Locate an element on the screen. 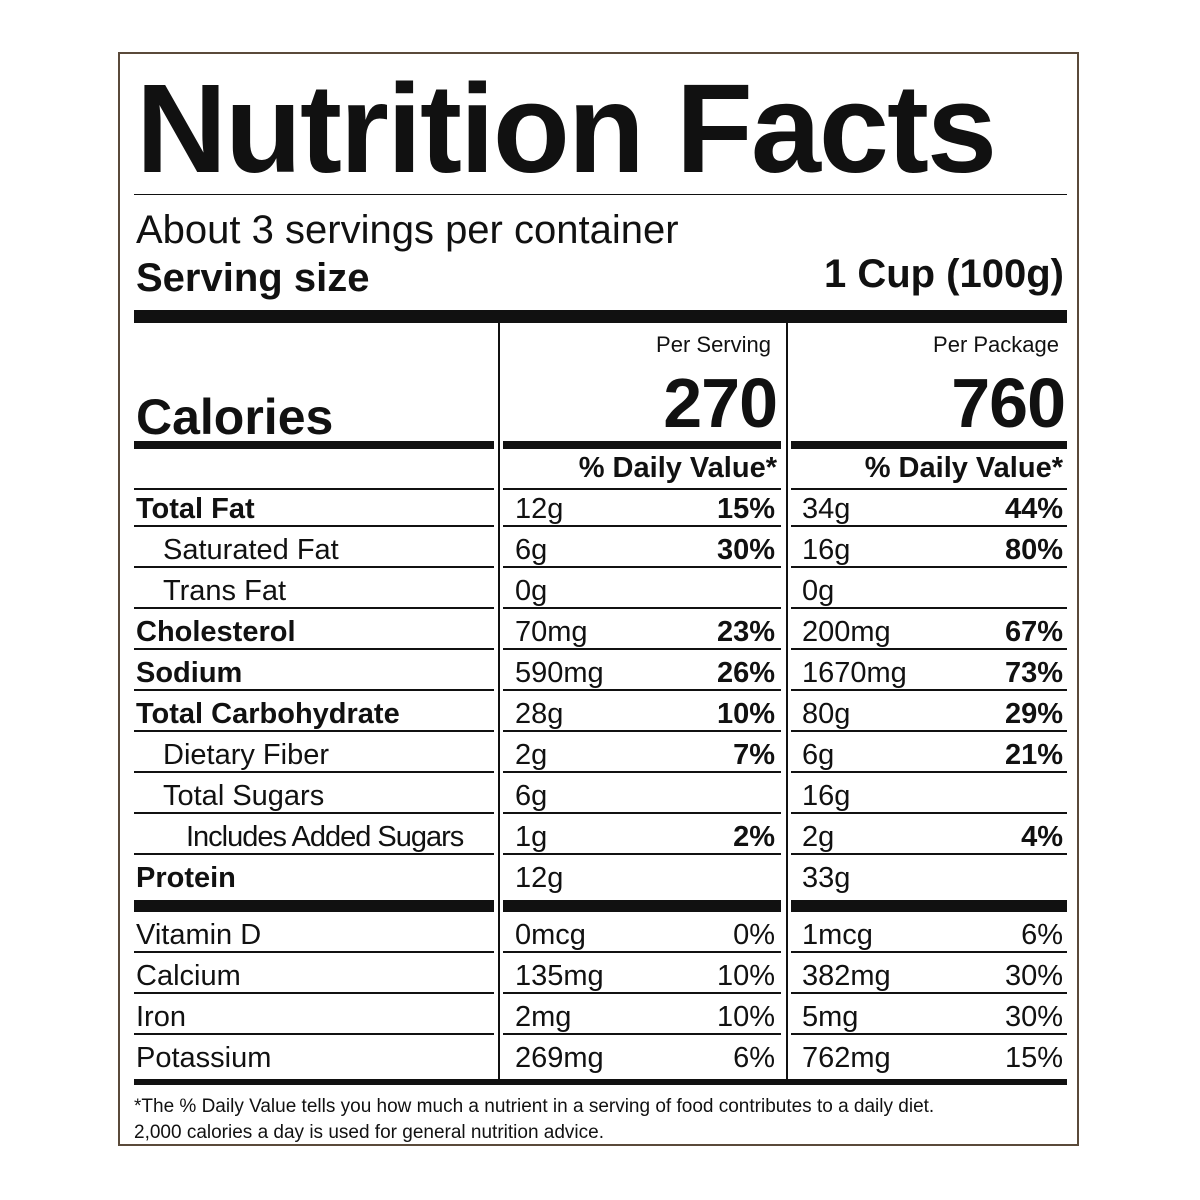  per-package-header: Per Package is located at coordinates (996, 344).